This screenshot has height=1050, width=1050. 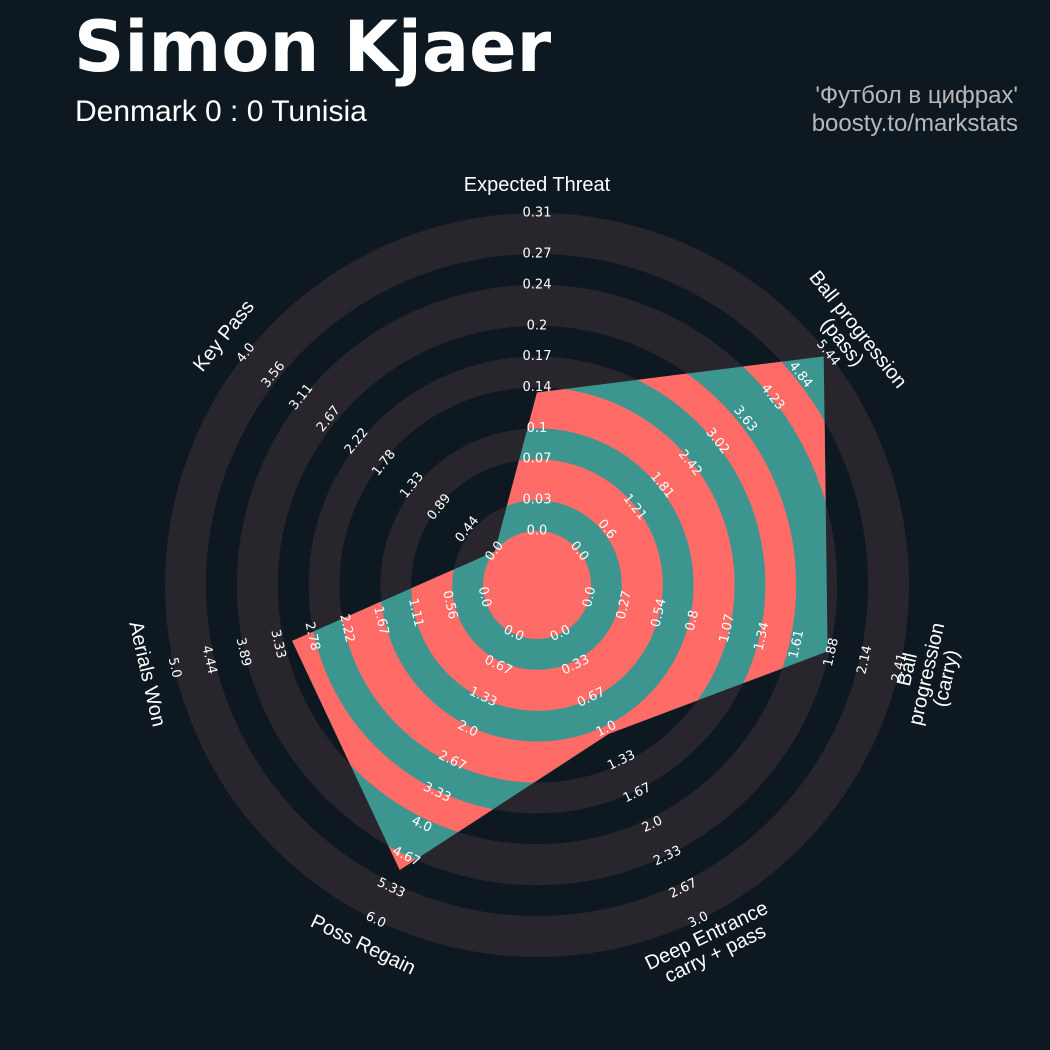 I want to click on tick-label: 1.61, so click(x=796, y=645).